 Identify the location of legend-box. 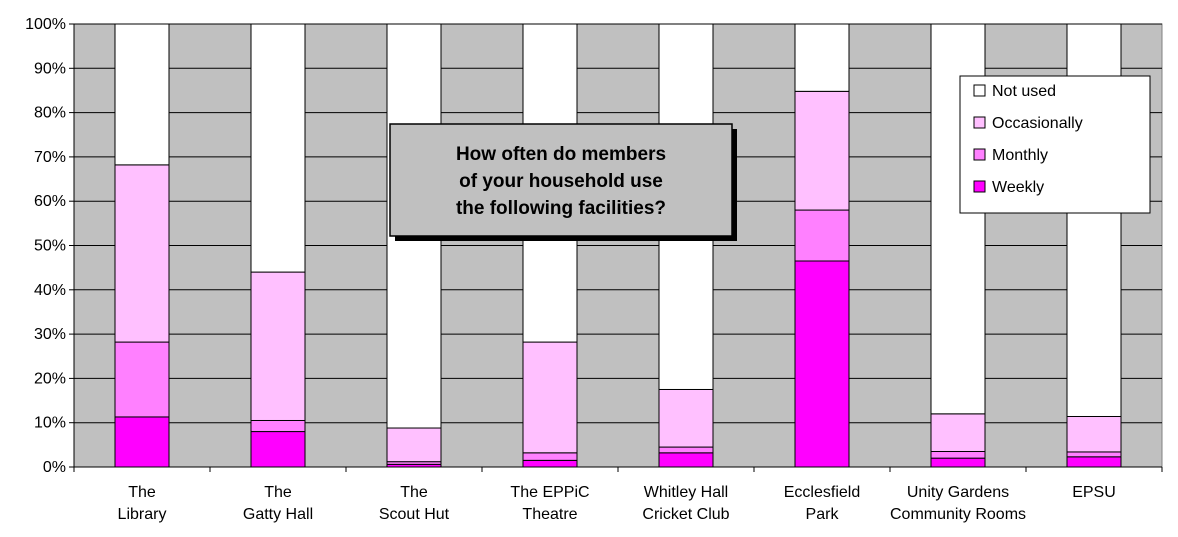
(1055, 144).